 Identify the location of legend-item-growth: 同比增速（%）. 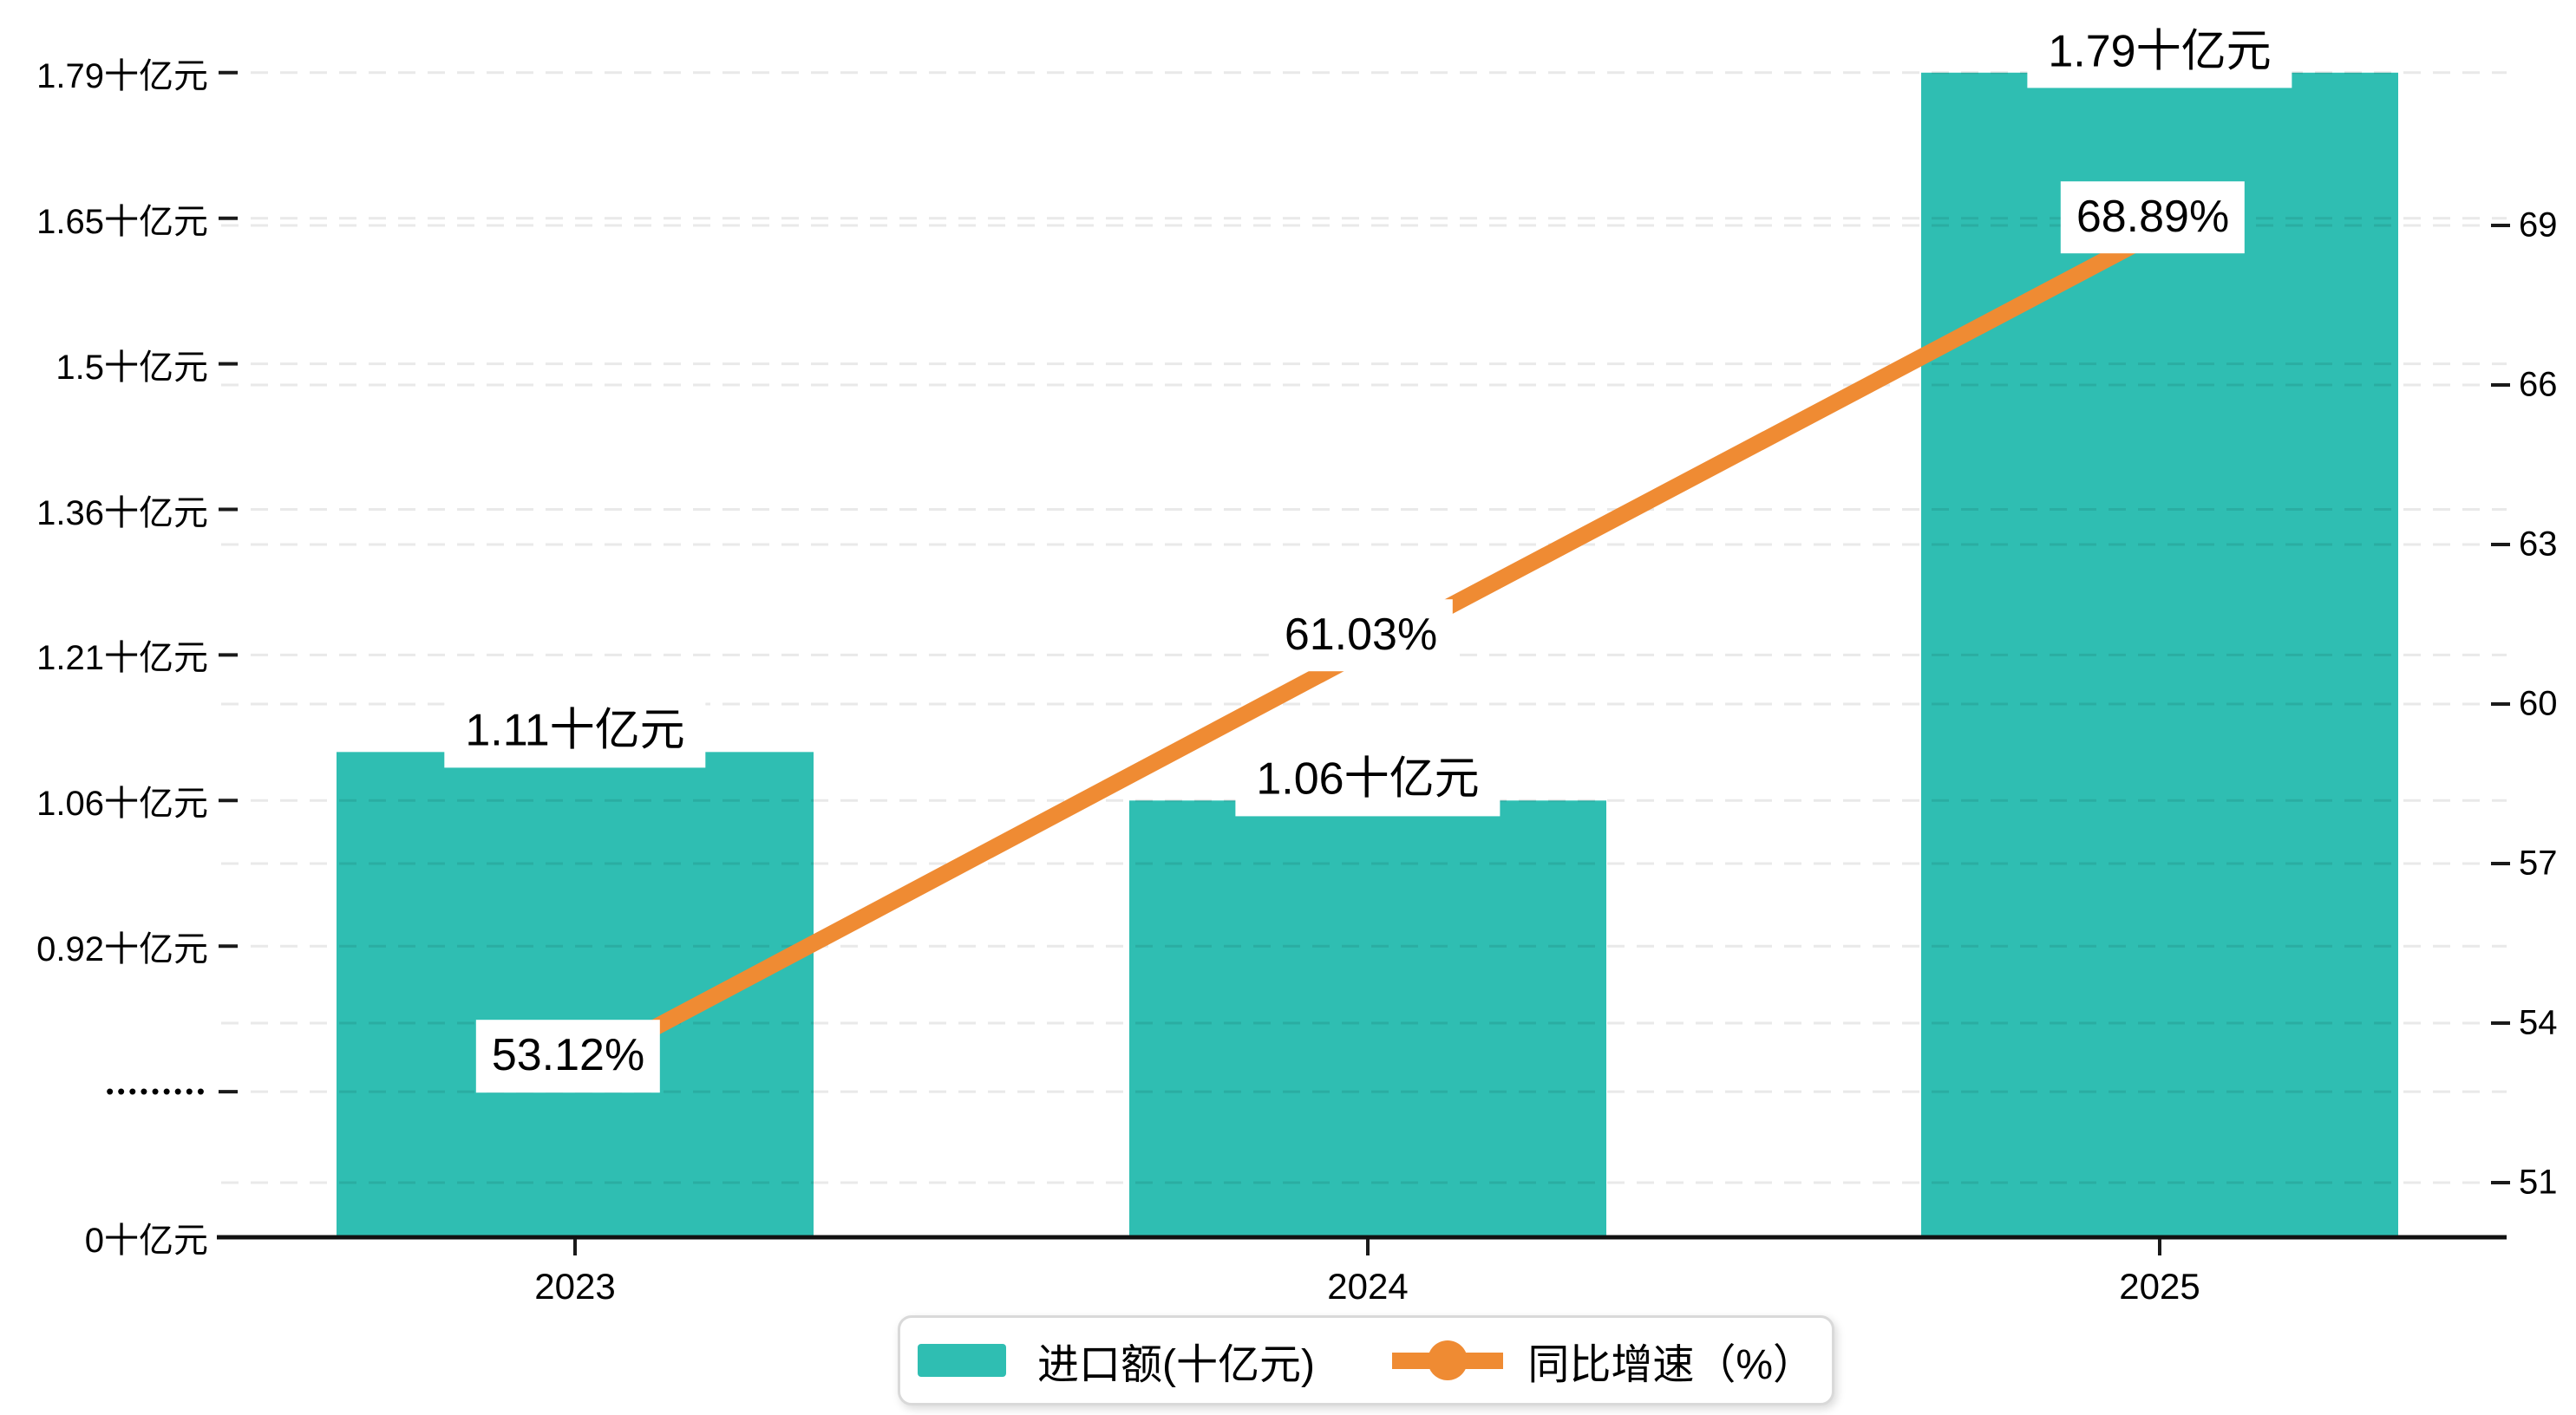
(1603, 1360).